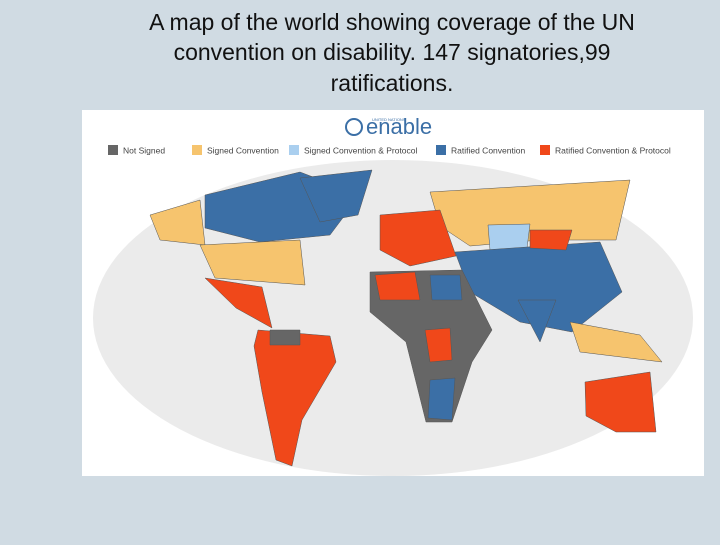 The width and height of the screenshot is (720, 545). I want to click on title-line: ratifications., so click(392, 83).